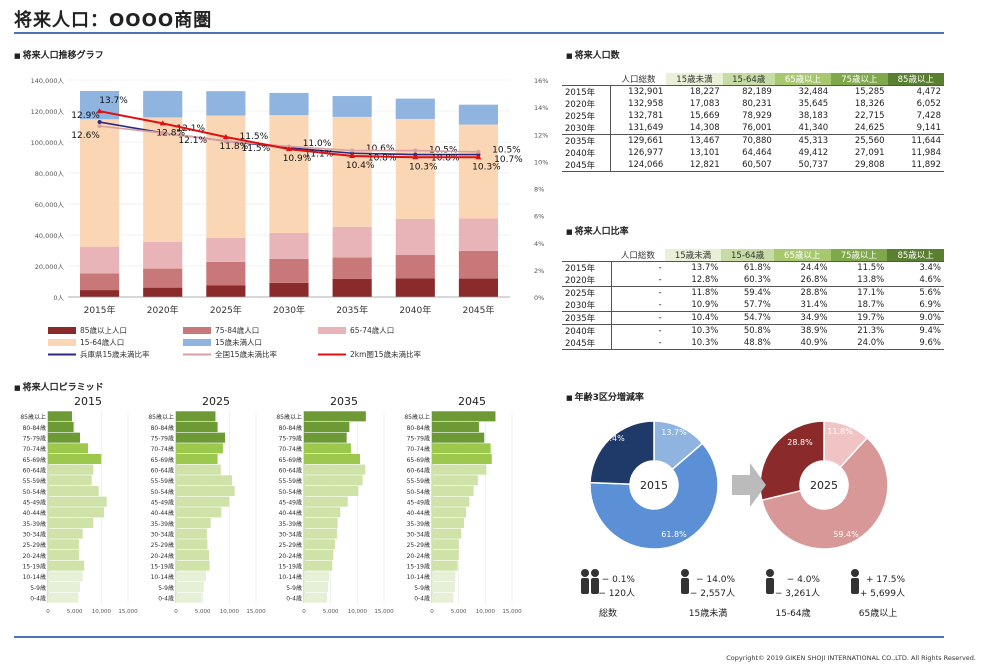  What do you see at coordinates (612, 438) in the screenshot?
I see `pie-slice-label: 24.4%` at bounding box center [612, 438].